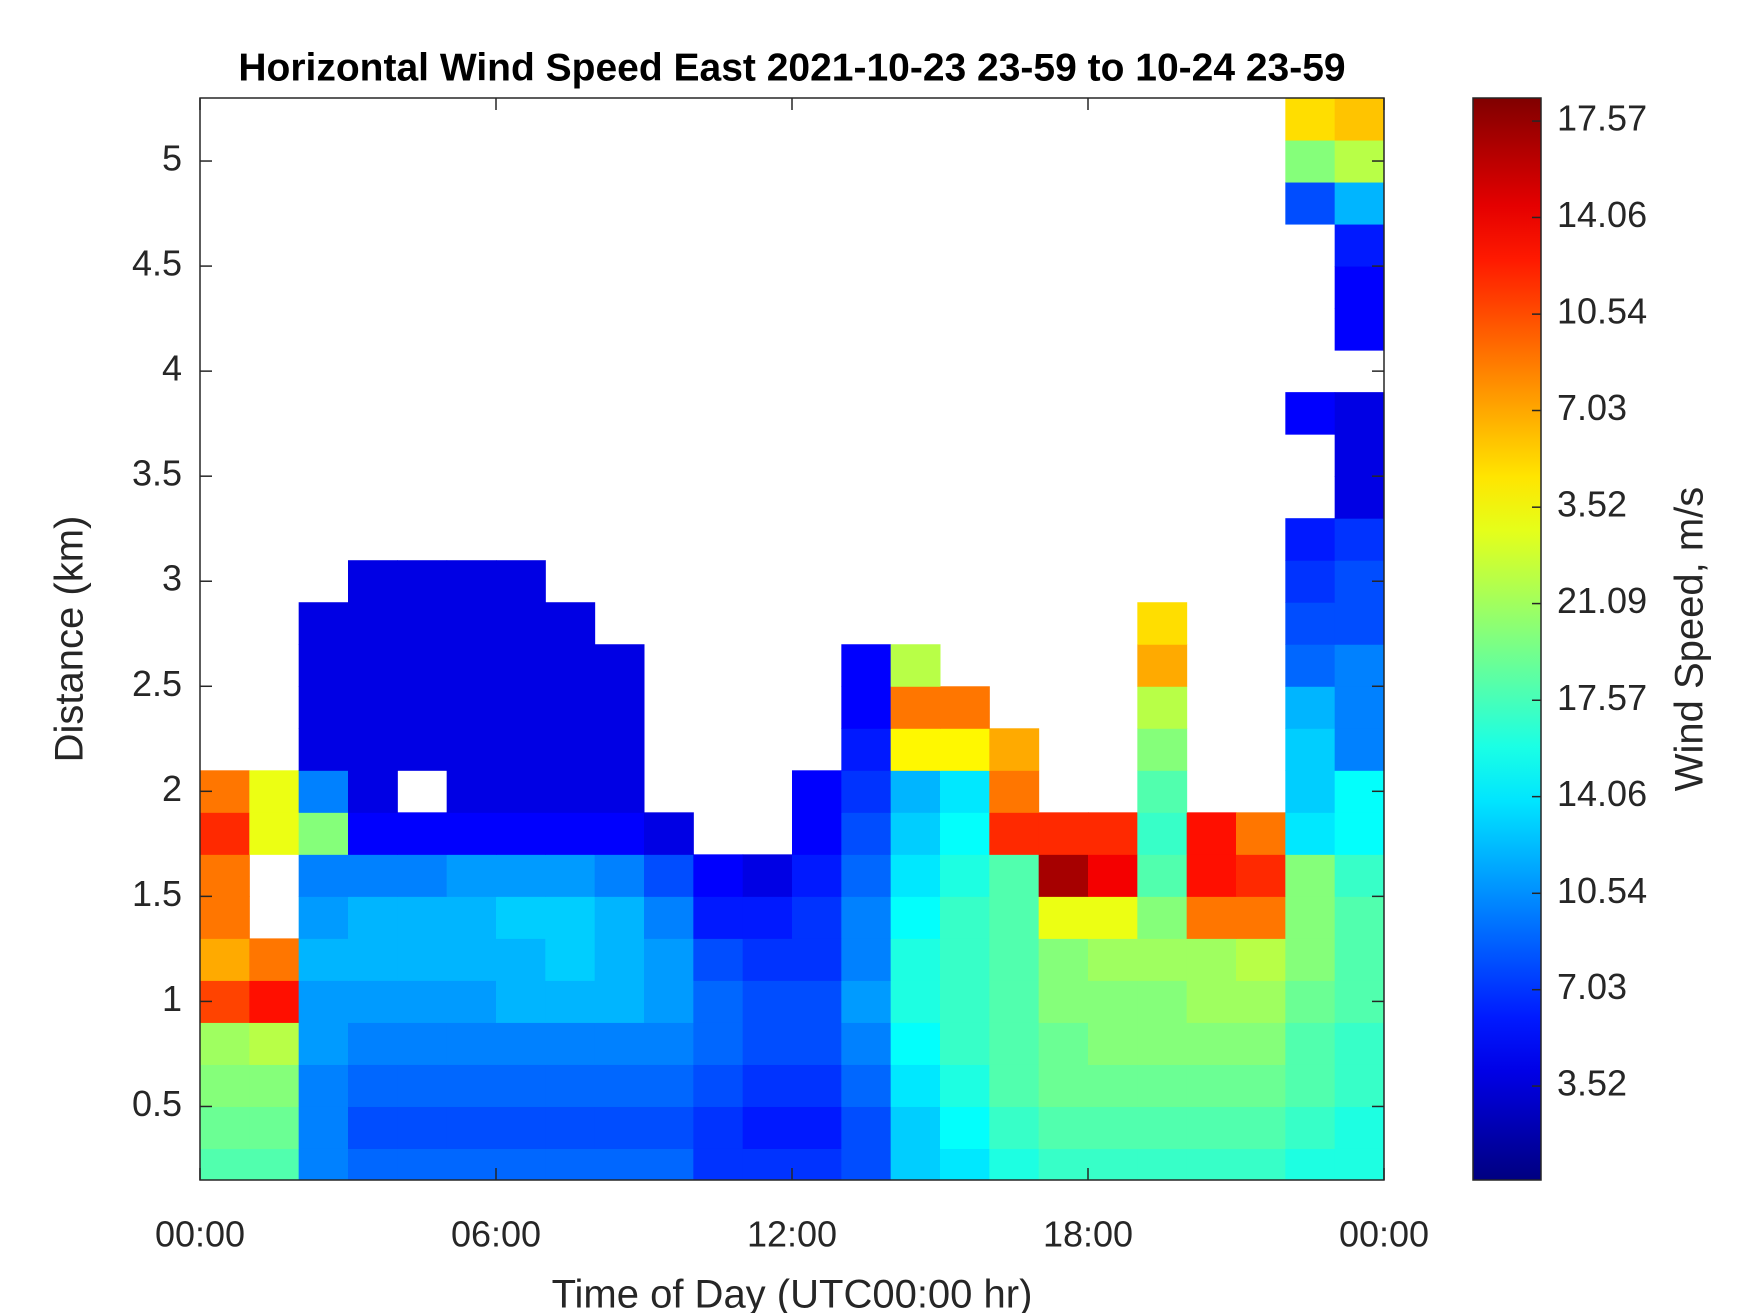 The image size is (1750, 1313). Describe the element at coordinates (172, 578) in the screenshot. I see `y-tick-label: 3` at that location.